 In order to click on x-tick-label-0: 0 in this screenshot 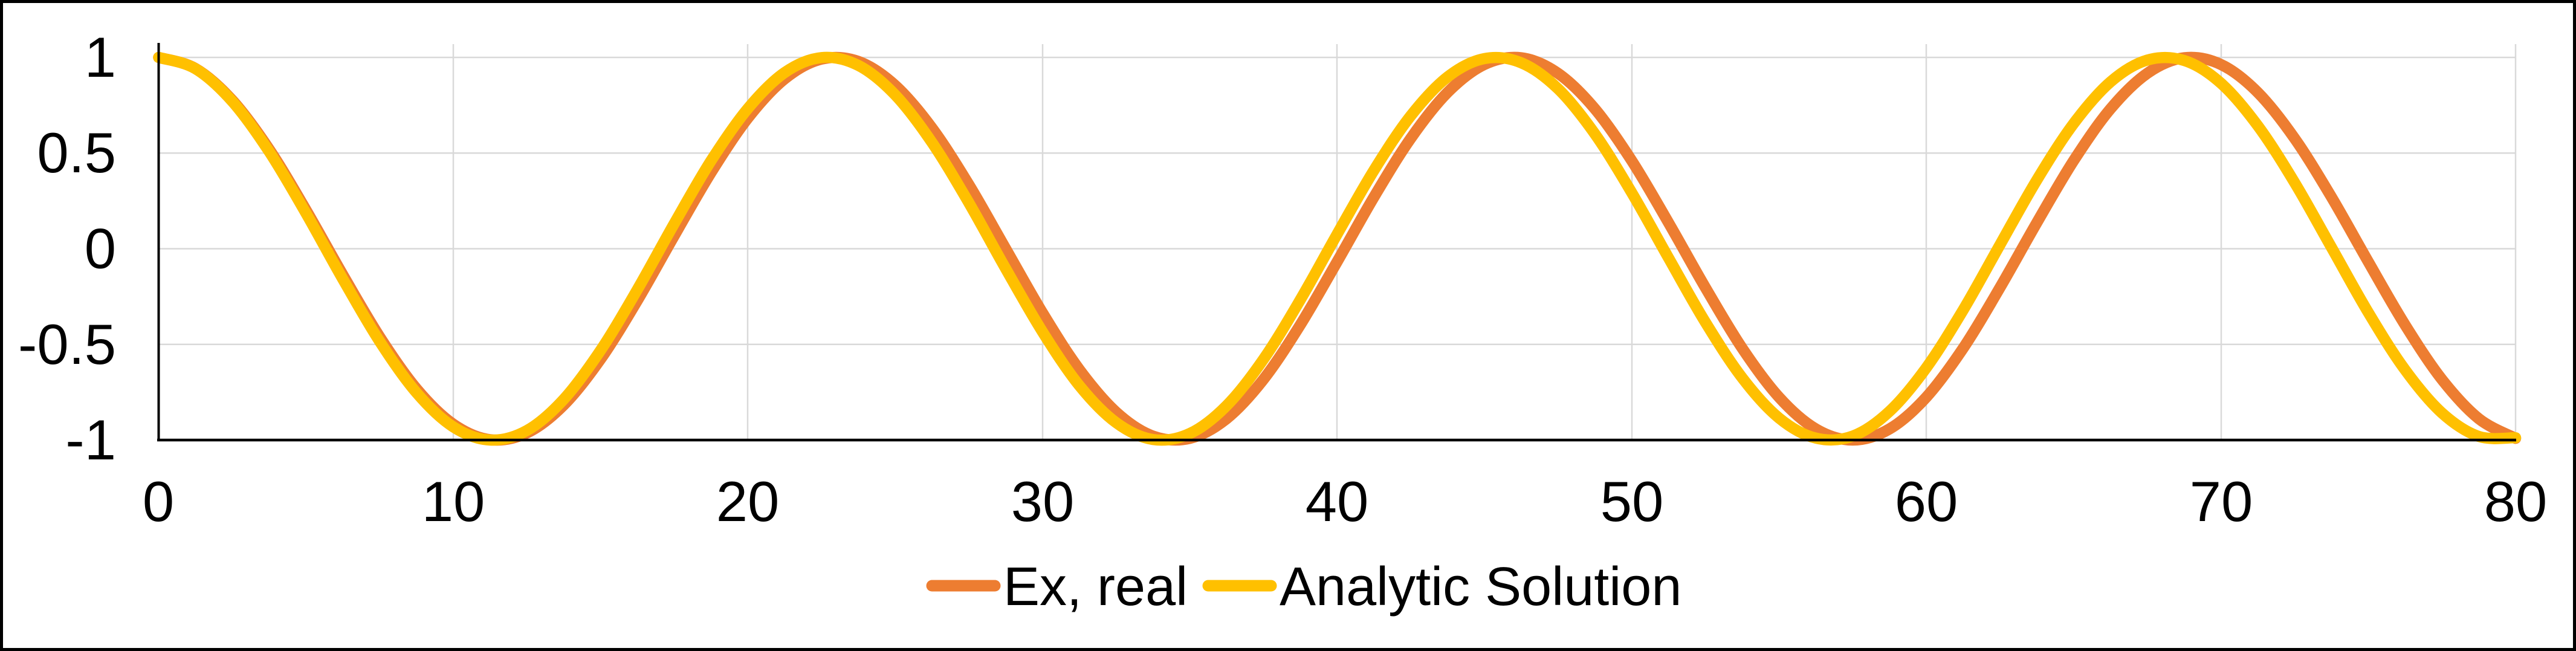, I will do `click(158, 501)`.